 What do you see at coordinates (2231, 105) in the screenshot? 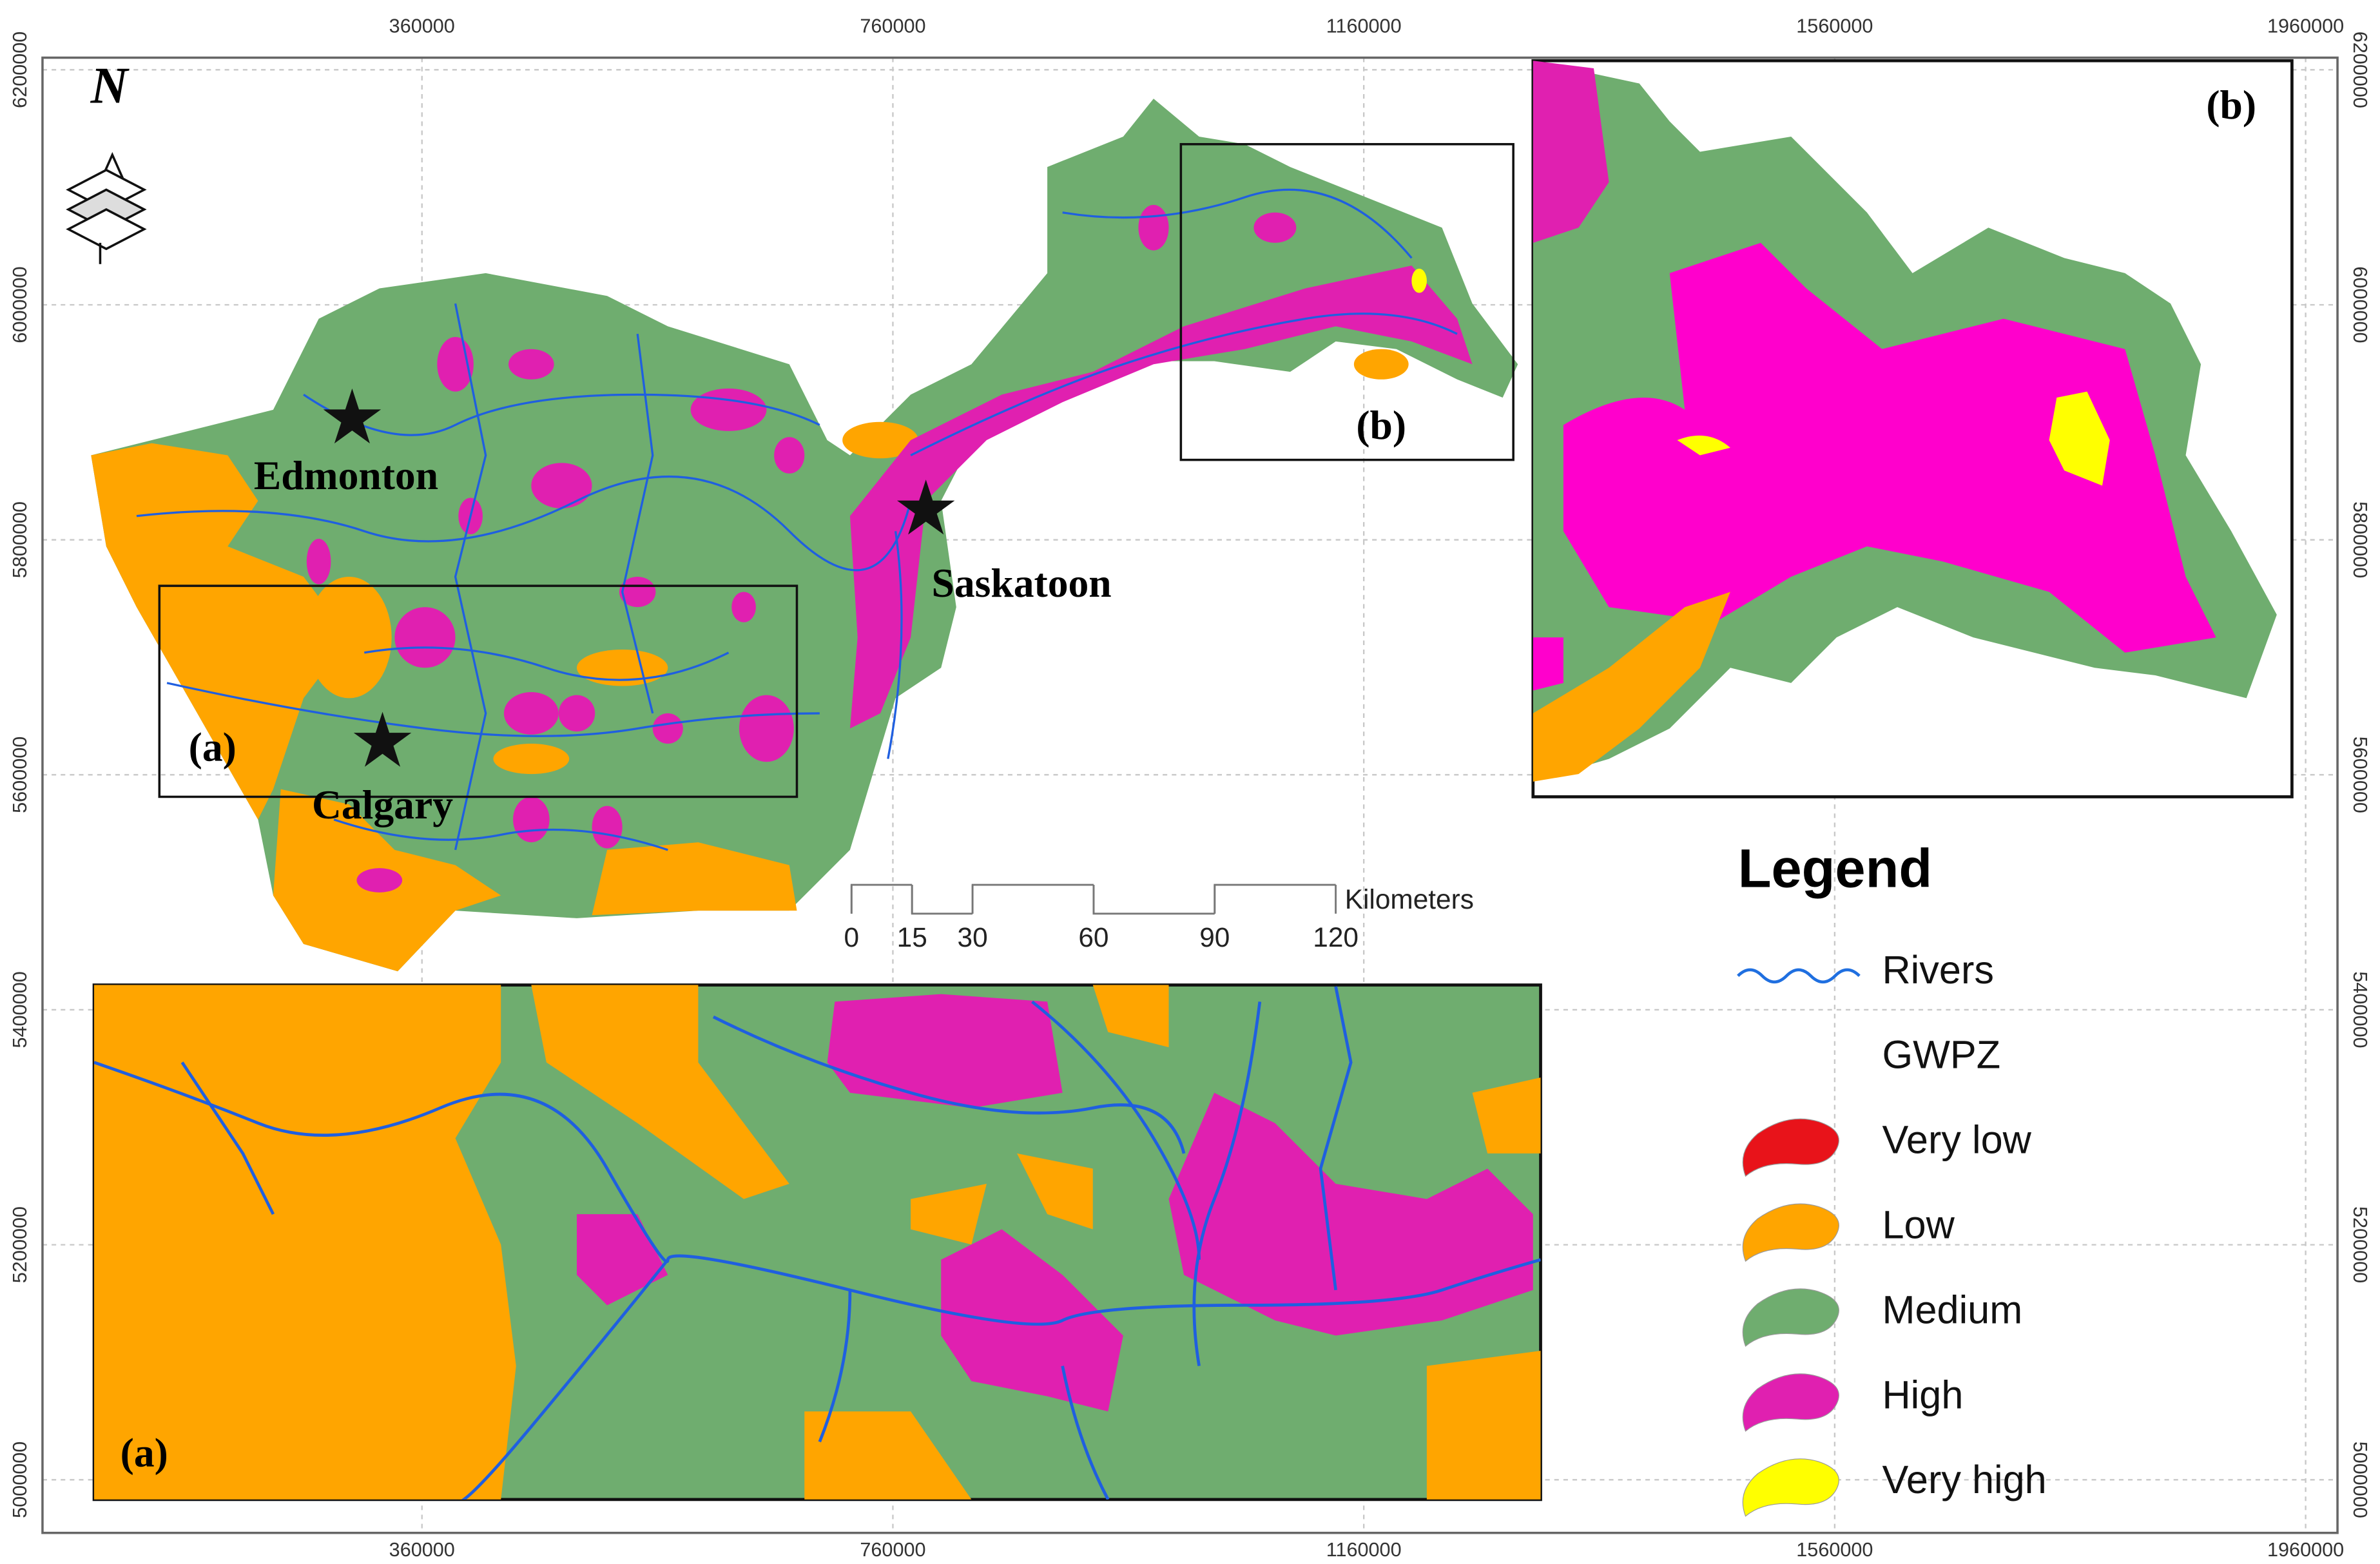
I see `inset-label: (b)` at bounding box center [2231, 105].